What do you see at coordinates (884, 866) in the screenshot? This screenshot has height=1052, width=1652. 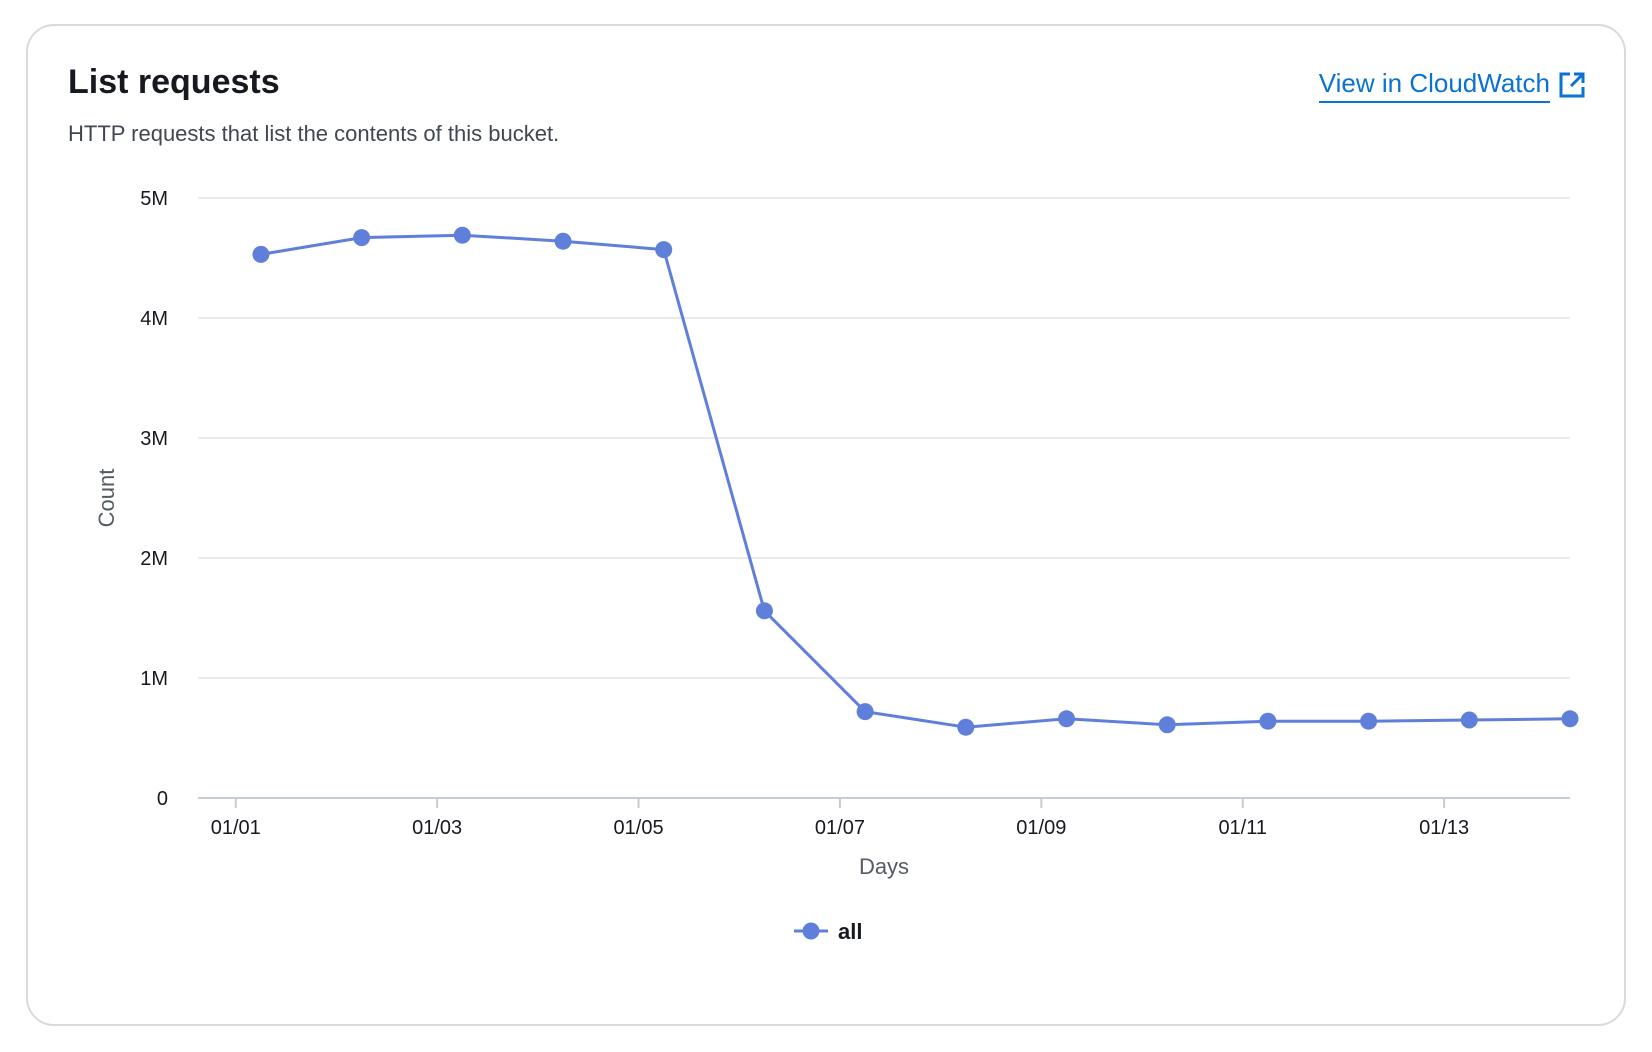 I see `x-axis-title: Days` at bounding box center [884, 866].